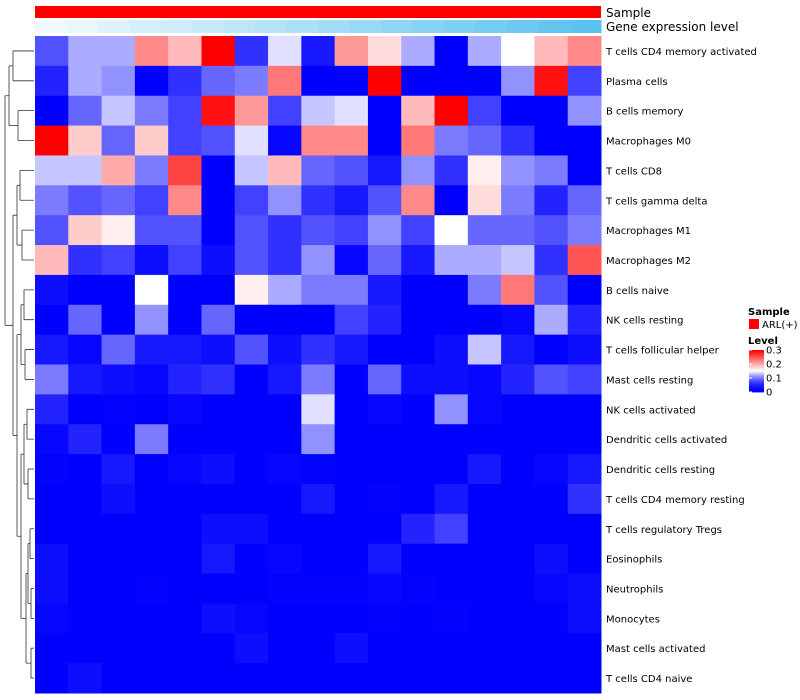 This screenshot has height=700, width=800. Describe the element at coordinates (774, 379) in the screenshot. I see `legend-tick-label: 0.1` at that location.